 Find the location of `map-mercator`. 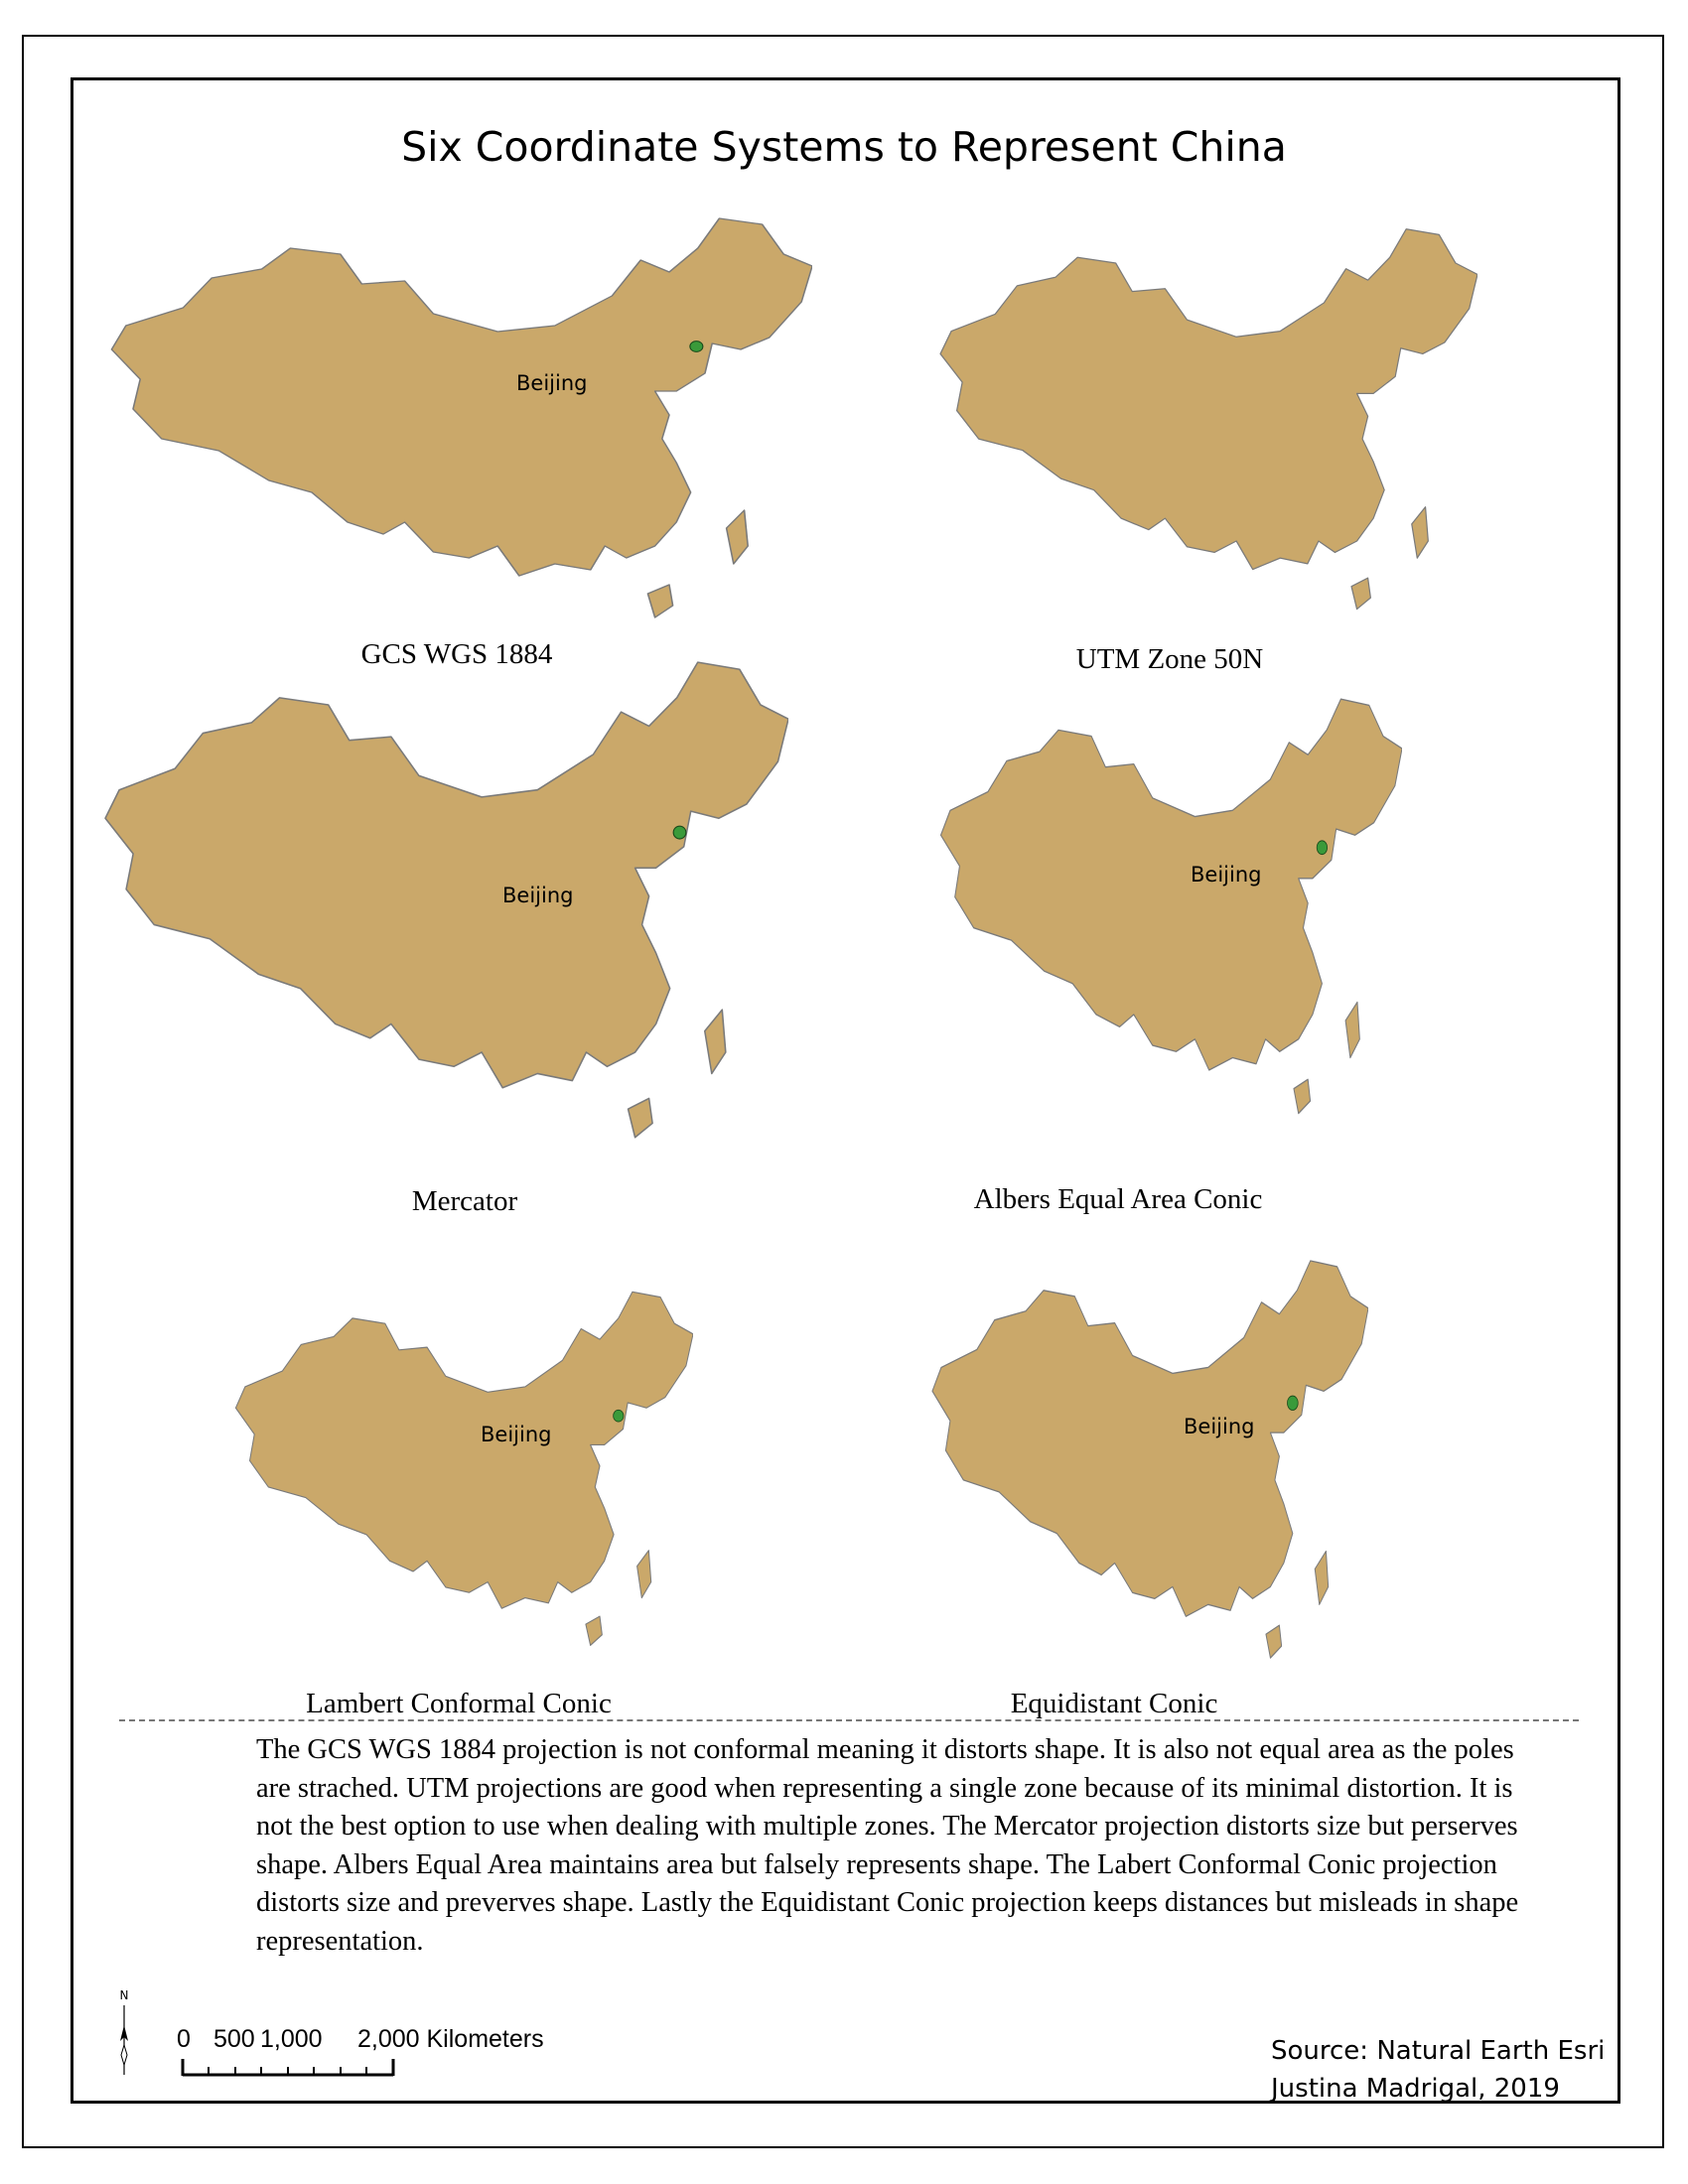

map-mercator is located at coordinates (446, 900).